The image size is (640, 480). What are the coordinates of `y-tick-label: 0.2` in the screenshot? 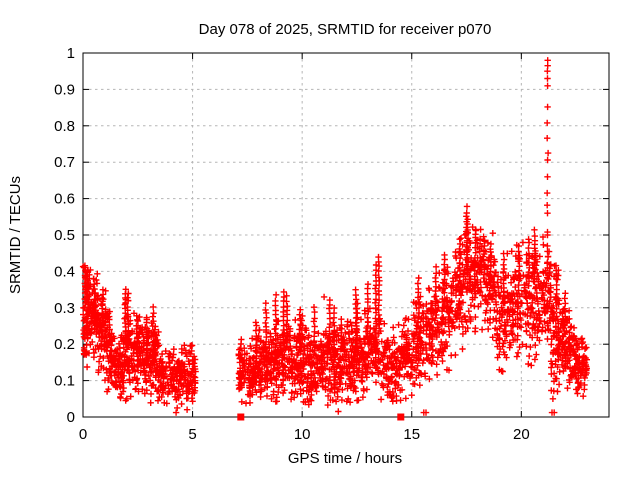 It's located at (64, 344).